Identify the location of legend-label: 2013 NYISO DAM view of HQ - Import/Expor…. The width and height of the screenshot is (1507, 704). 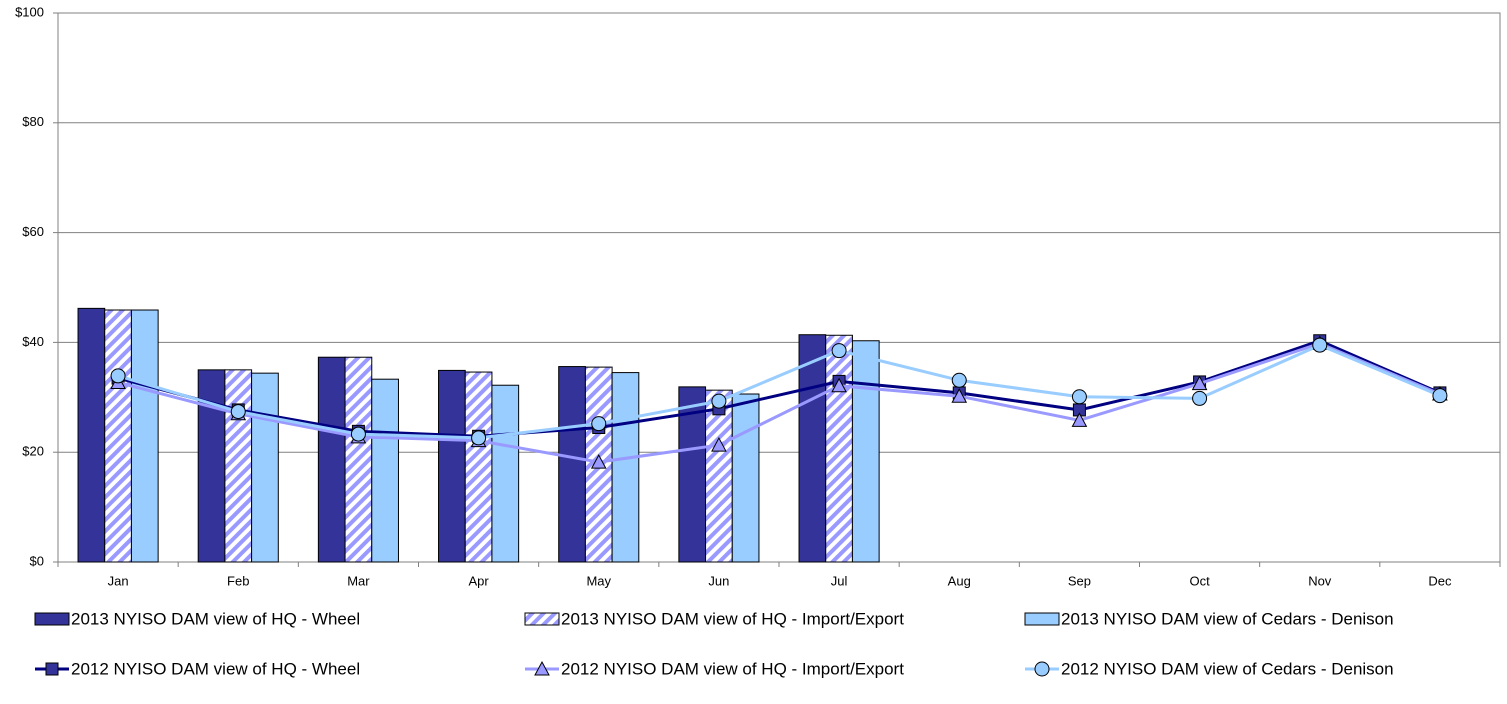
(732, 618).